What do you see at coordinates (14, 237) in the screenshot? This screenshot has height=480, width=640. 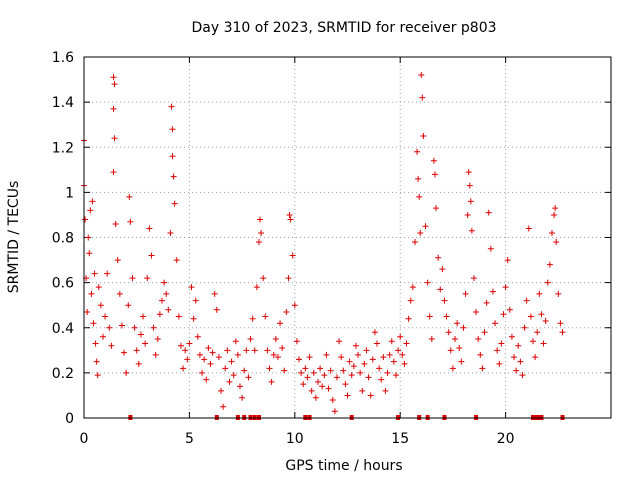 I see `y-axis-label: SRMTID / TECUs` at bounding box center [14, 237].